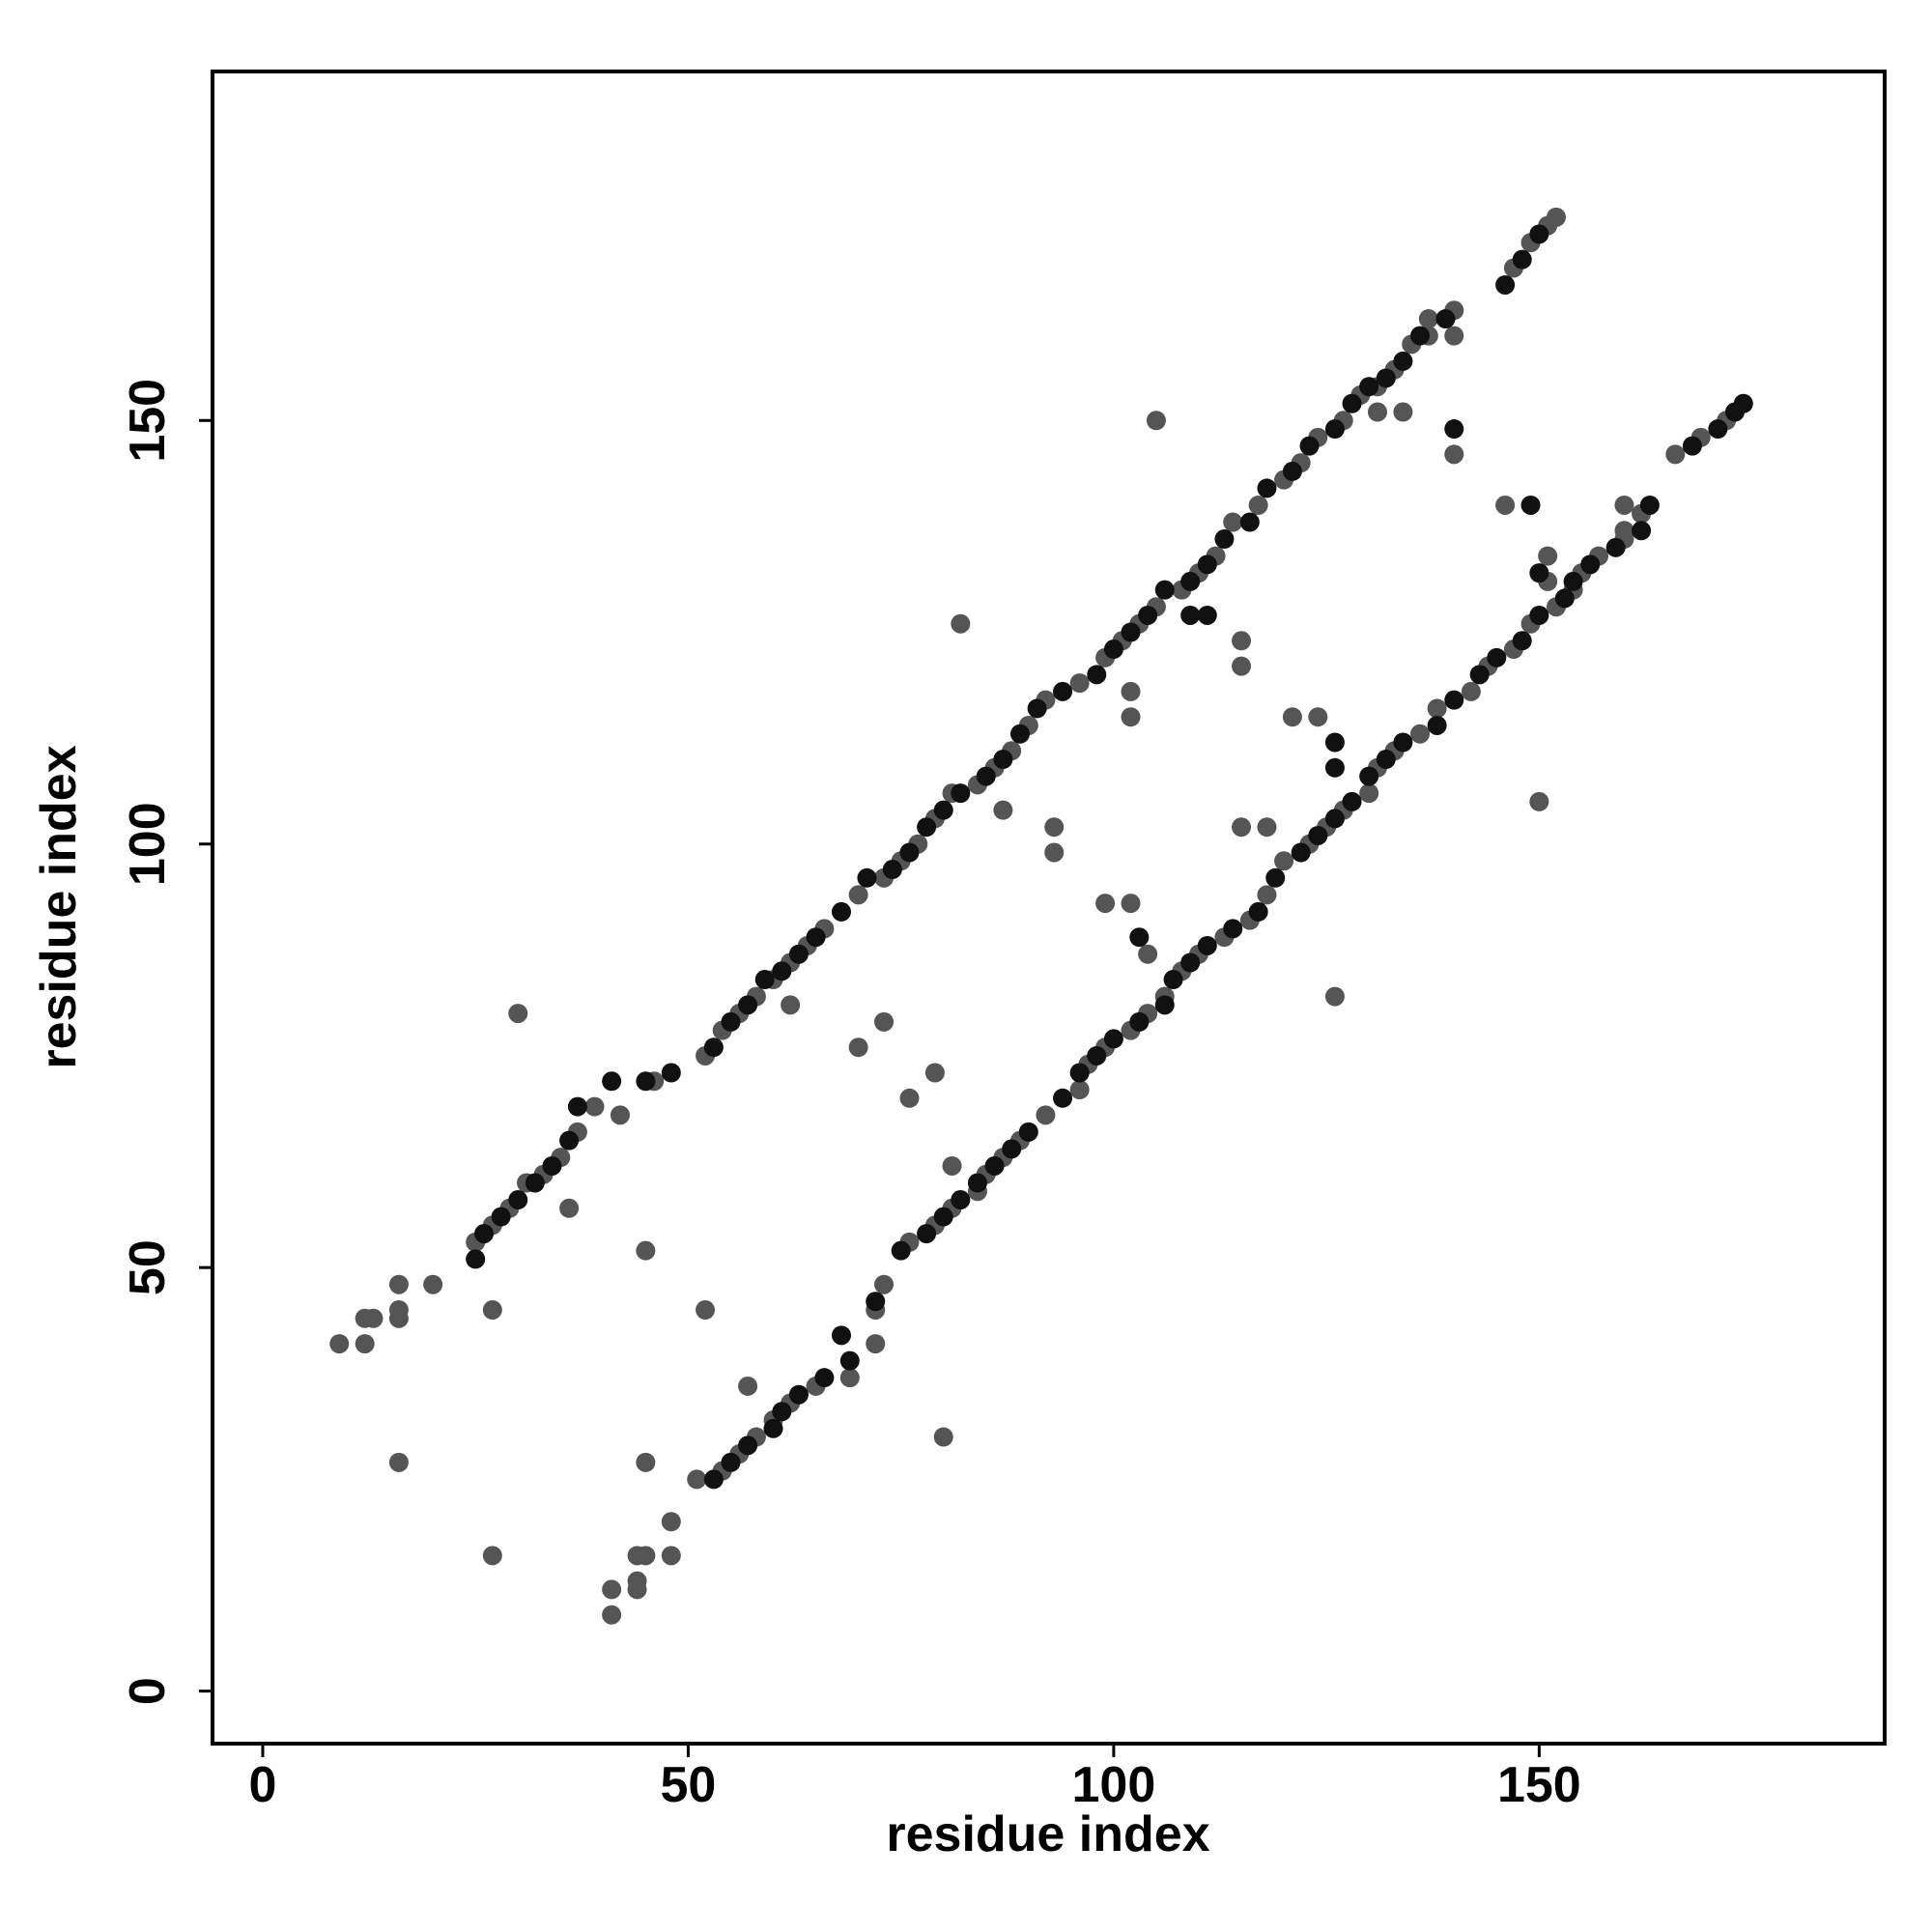  Describe the element at coordinates (148, 844) in the screenshot. I see `y-tick-label: 100` at that location.